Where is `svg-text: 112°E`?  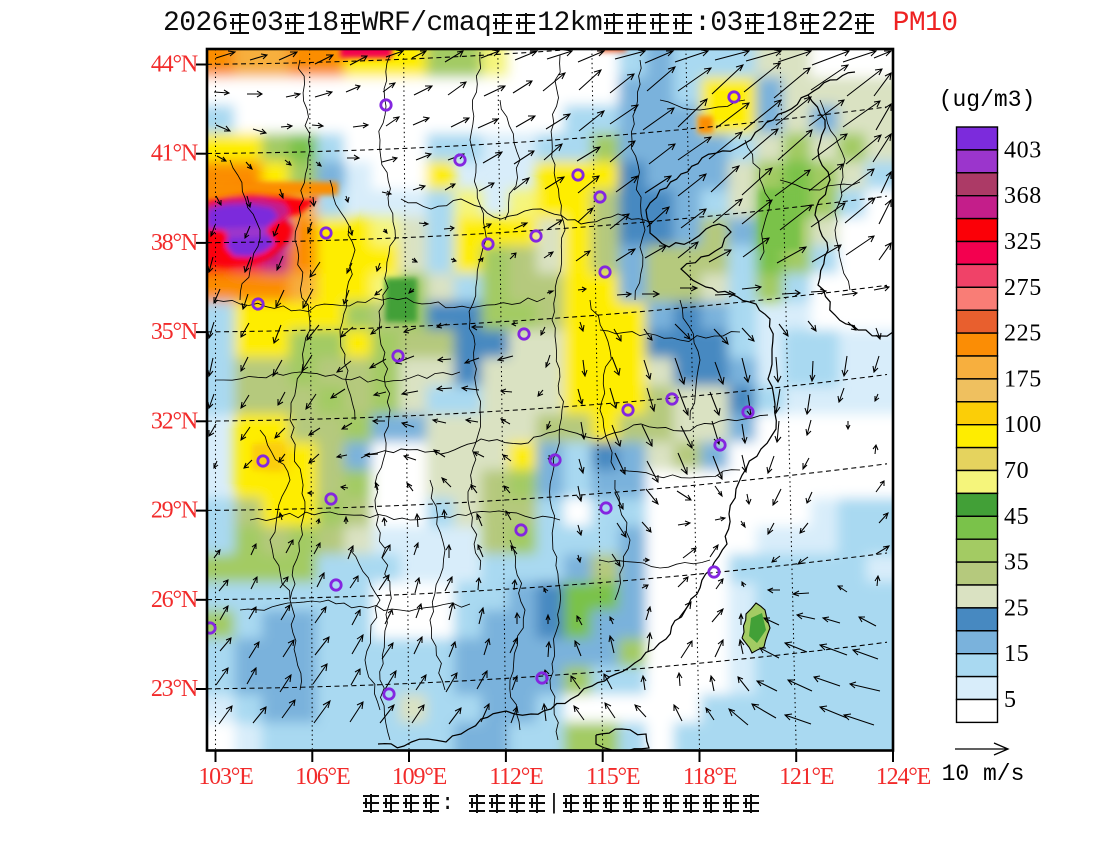 svg-text: 112°E is located at coordinates (516, 777).